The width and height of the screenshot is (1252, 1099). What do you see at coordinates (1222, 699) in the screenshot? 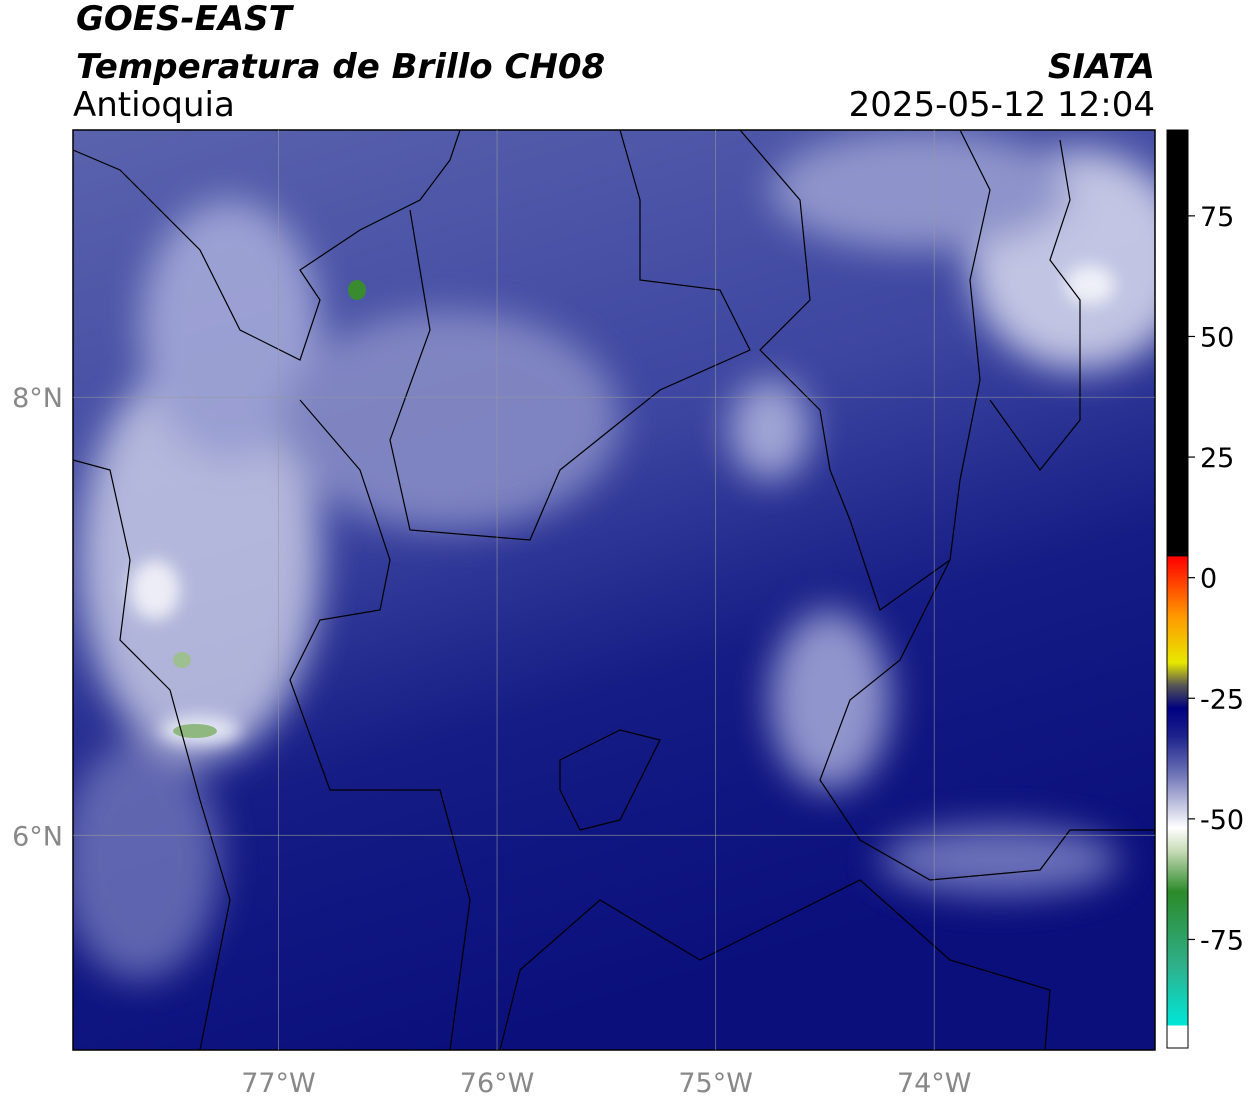
I see `colorbar-tick-label: -25` at bounding box center [1222, 699].